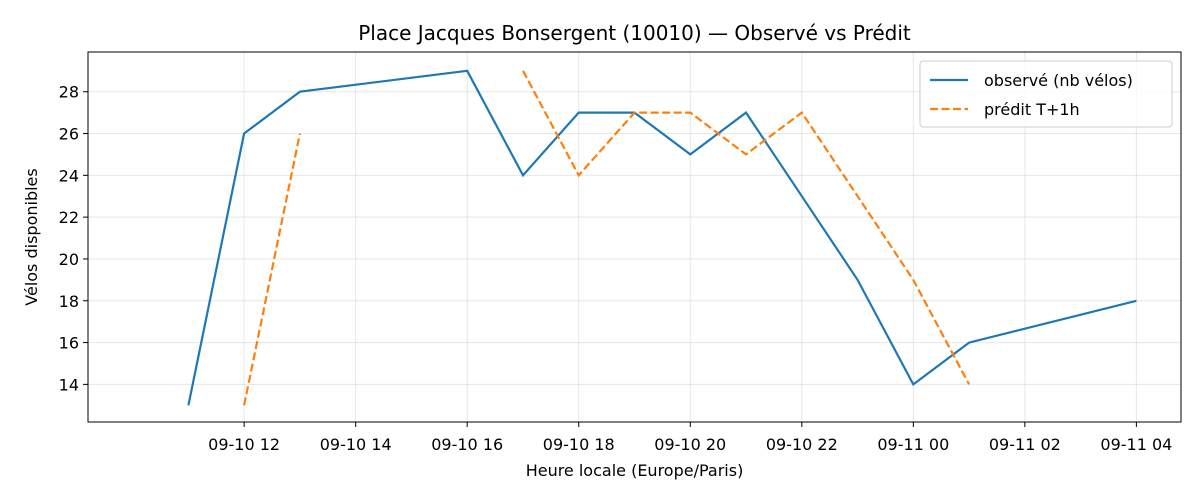  Describe the element at coordinates (356, 444) in the screenshot. I see `x-tick-label: 09-10 14` at that location.